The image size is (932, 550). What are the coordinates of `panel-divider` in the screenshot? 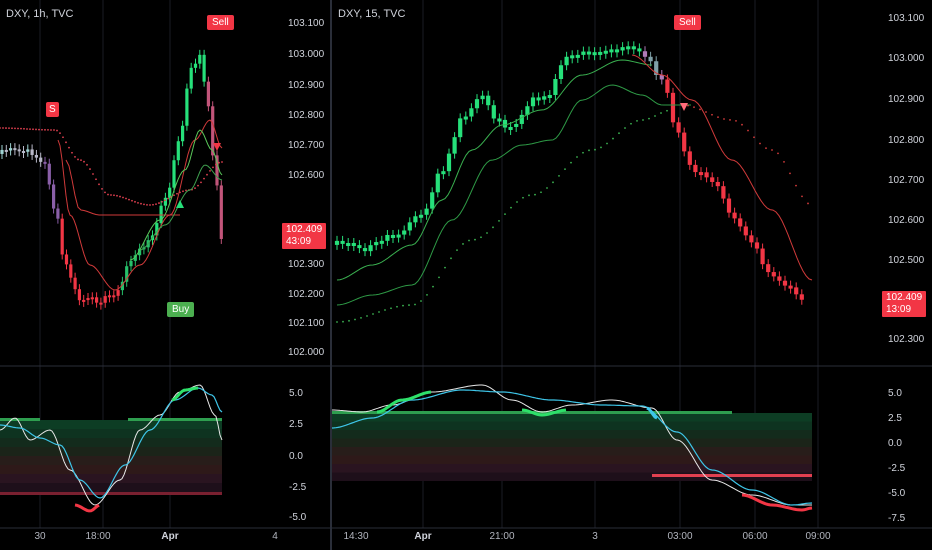 It's located at (331, 275).